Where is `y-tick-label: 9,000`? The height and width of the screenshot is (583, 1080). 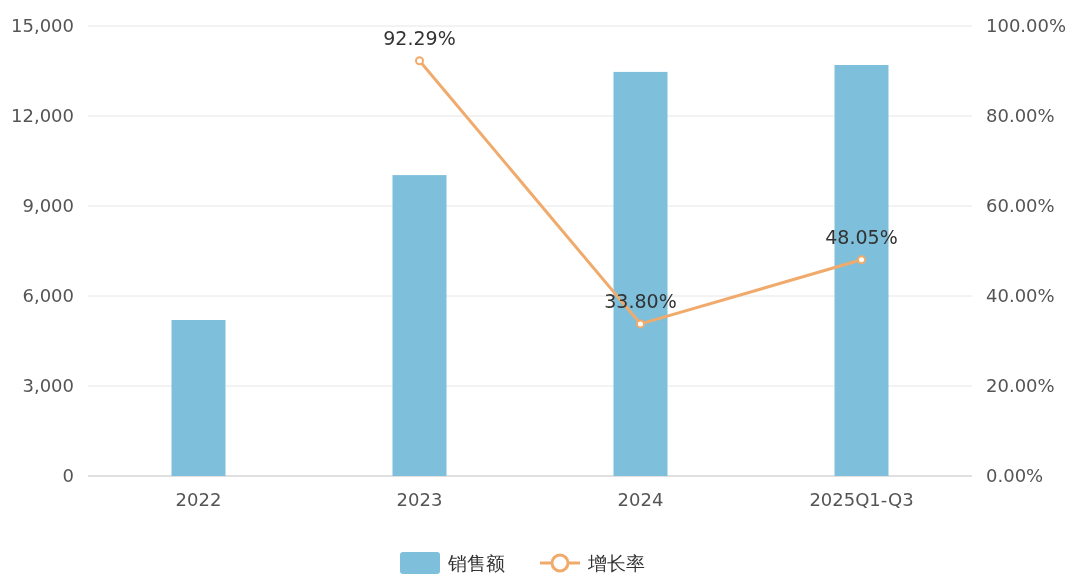 y-tick-label: 9,000 is located at coordinates (48, 205).